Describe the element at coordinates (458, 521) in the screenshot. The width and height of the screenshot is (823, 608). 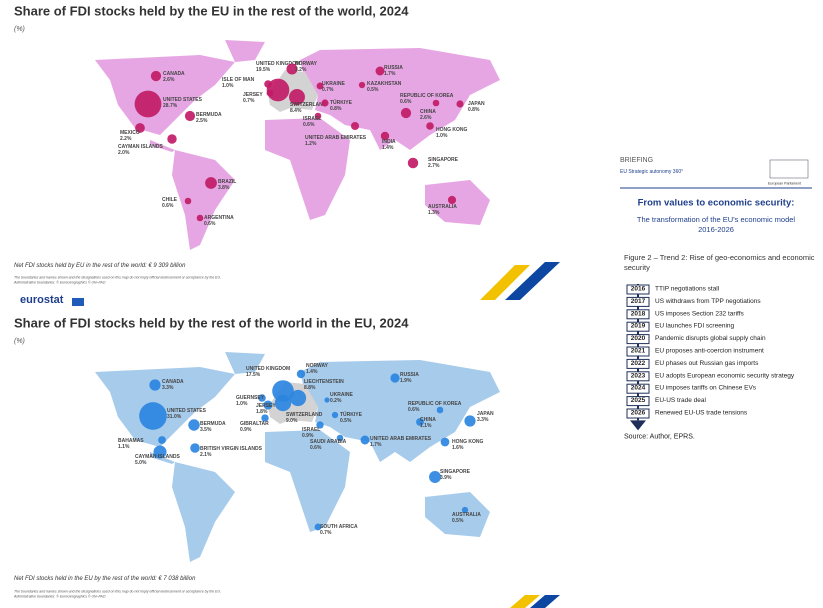
I see `country-value: 0.5%` at that location.